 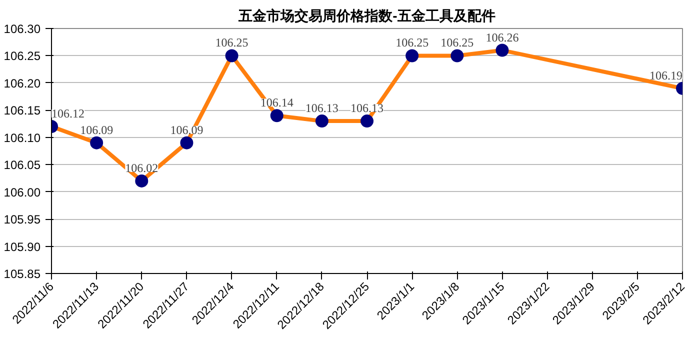 What do you see at coordinates (666, 75) in the screenshot?
I see `data-label: 106.19` at bounding box center [666, 75].